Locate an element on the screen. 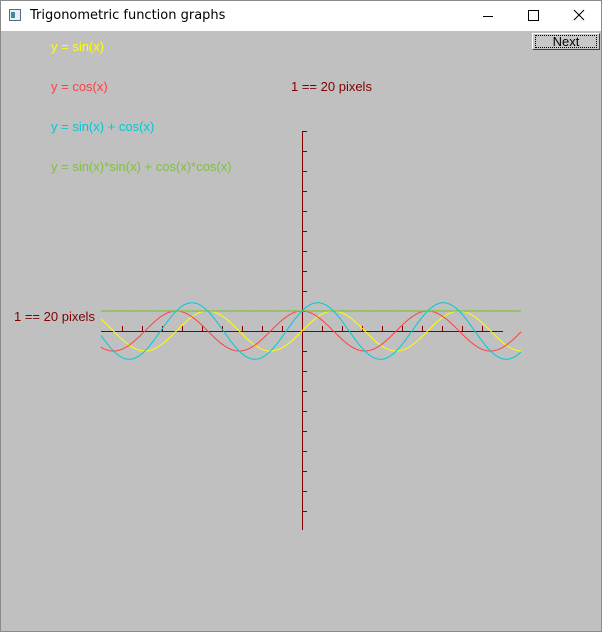 The height and width of the screenshot is (632, 602). maximize-icon is located at coordinates (533, 15).